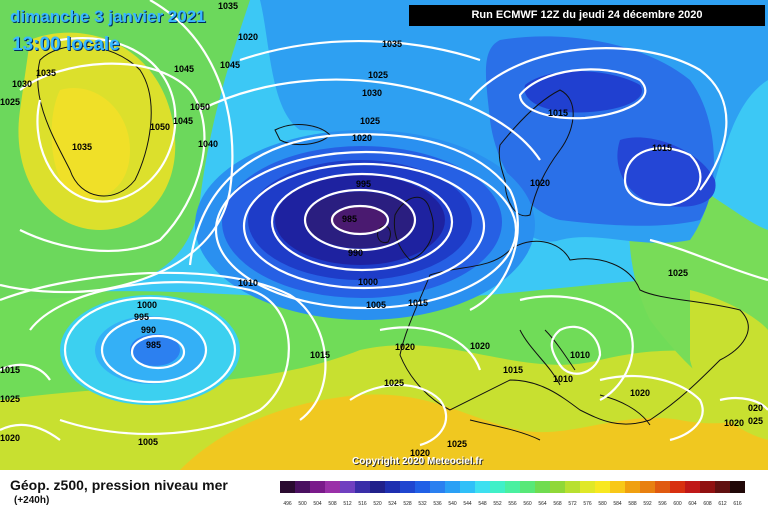 The width and height of the screenshot is (768, 512). Describe the element at coordinates (755, 408) in the screenshot. I see `isobar-label: 020` at that location.